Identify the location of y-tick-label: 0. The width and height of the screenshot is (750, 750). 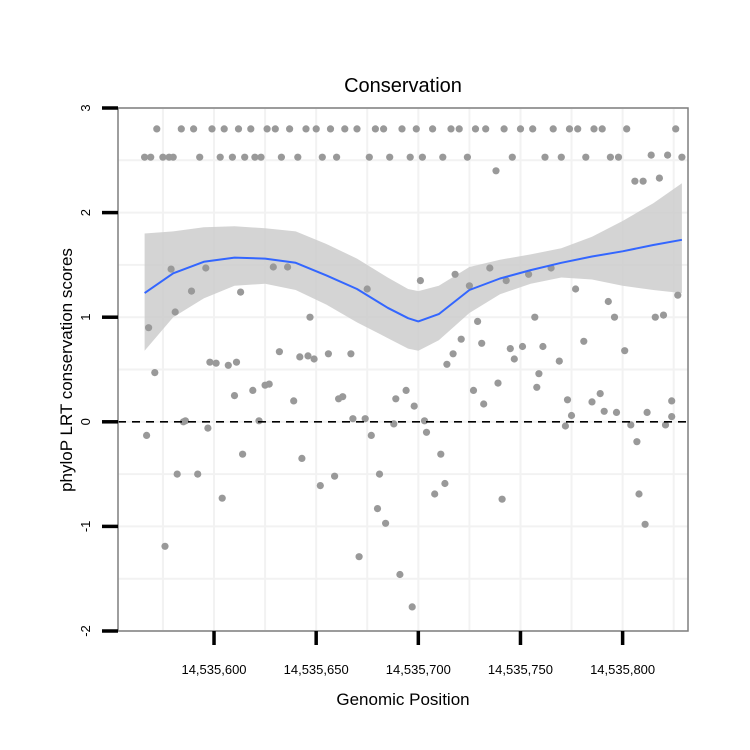
(85, 421).